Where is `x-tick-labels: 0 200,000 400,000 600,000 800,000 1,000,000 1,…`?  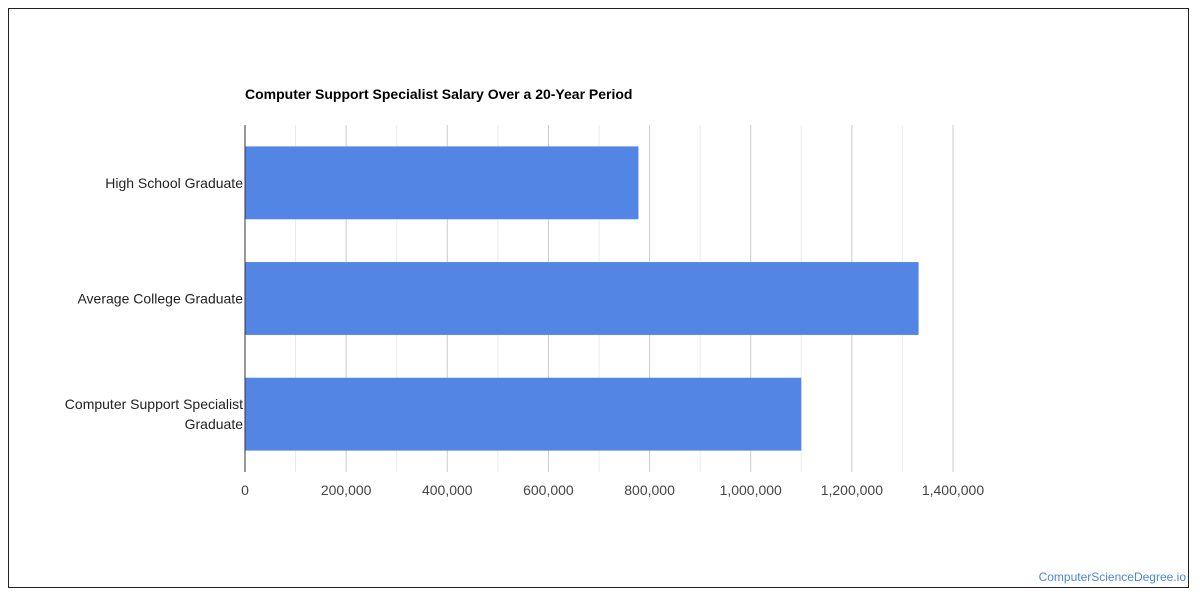 x-tick-labels: 0 200,000 400,000 600,000 800,000 1,000,000 1,… is located at coordinates (612, 490).